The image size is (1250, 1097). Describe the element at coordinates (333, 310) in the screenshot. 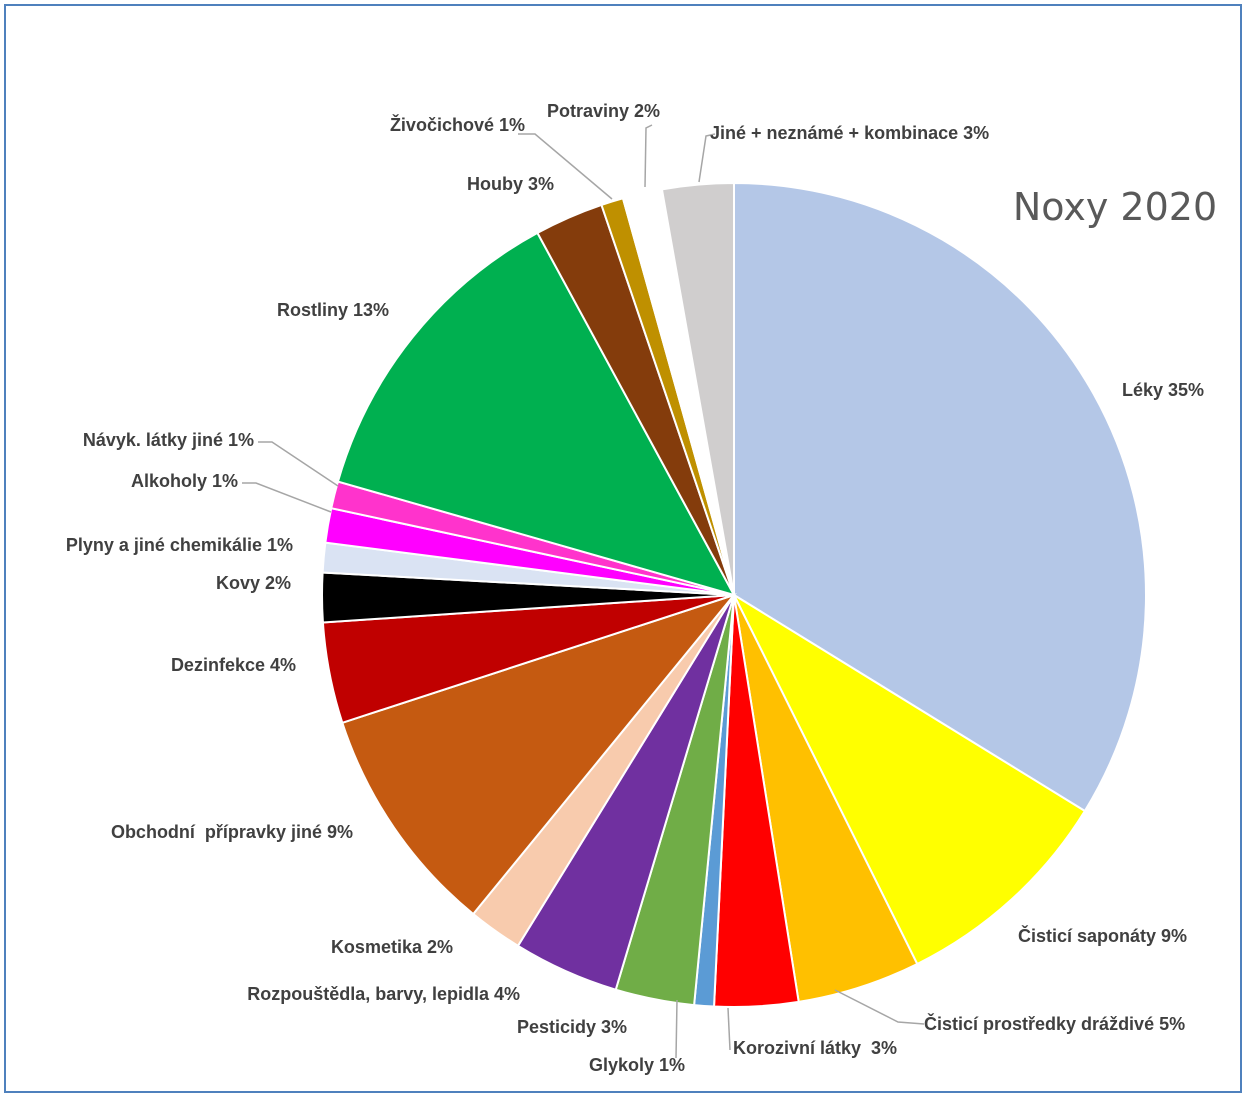

I see `slice-label: Rostliny 13%` at that location.